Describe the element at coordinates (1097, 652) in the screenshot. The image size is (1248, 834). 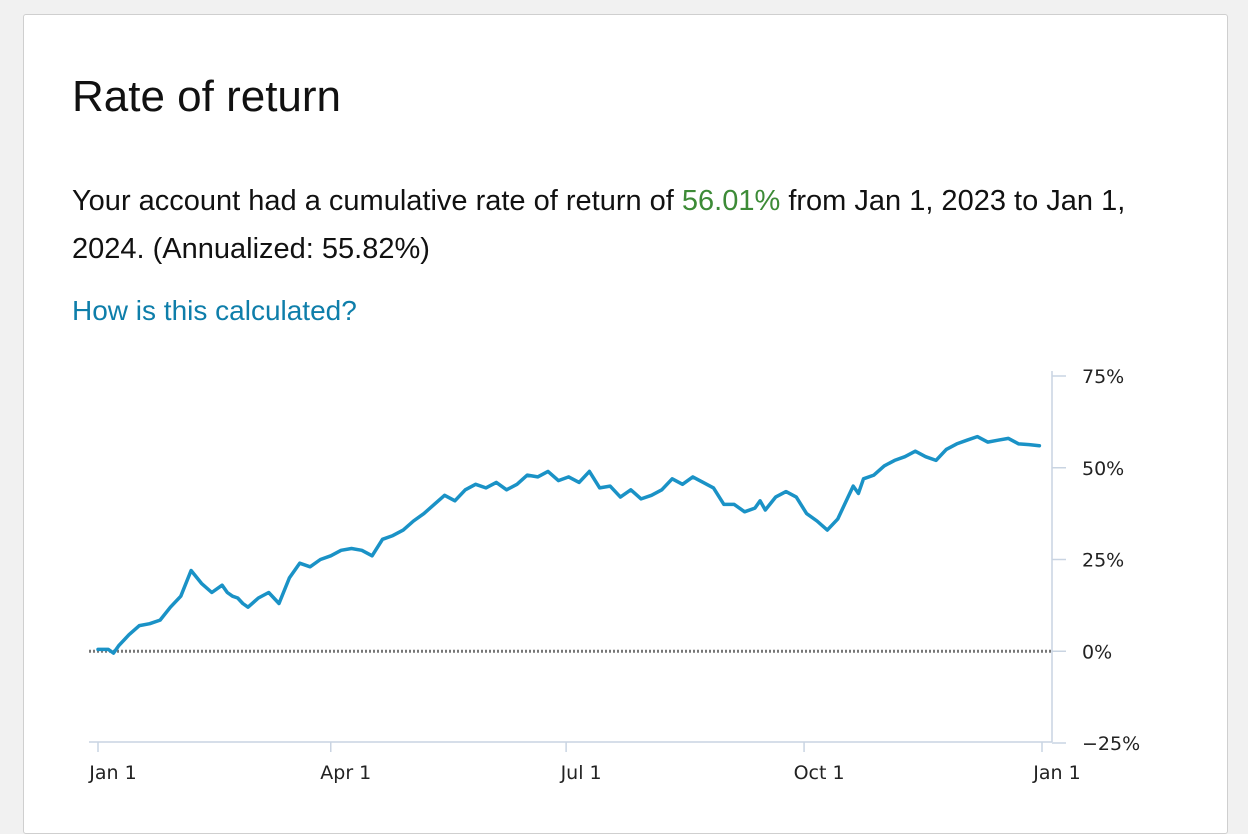
I see `y-tick-label: 0%` at that location.